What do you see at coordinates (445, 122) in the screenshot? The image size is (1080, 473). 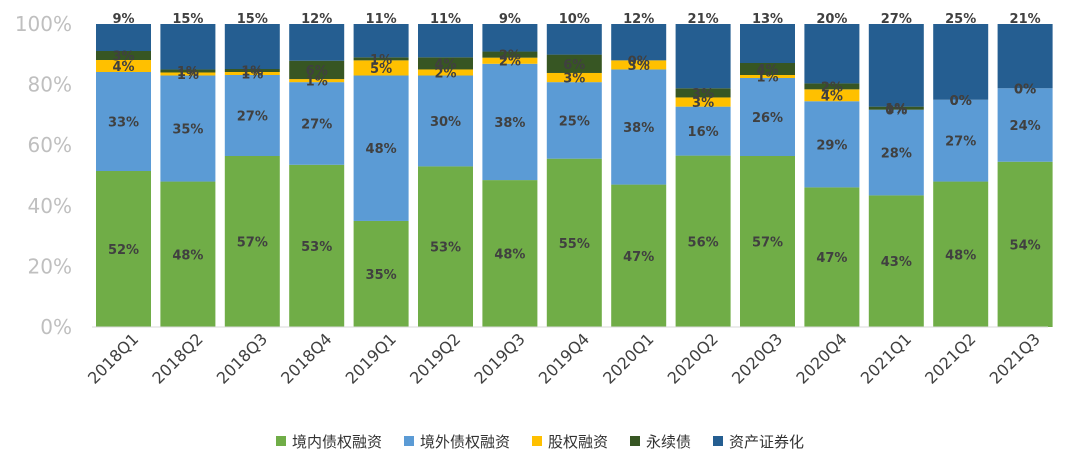 I see `data-label: 30%` at bounding box center [445, 122].